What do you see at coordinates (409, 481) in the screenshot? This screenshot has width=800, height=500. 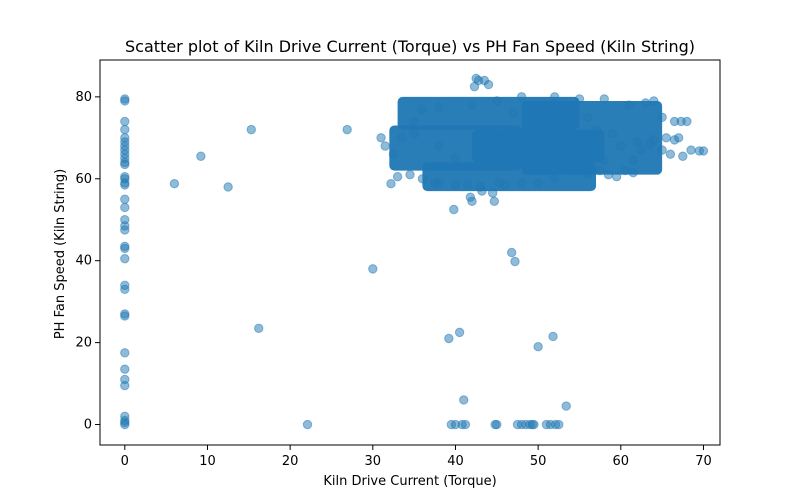 I see `x-axis-label: Kiln Drive Current (Torque)` at bounding box center [409, 481].